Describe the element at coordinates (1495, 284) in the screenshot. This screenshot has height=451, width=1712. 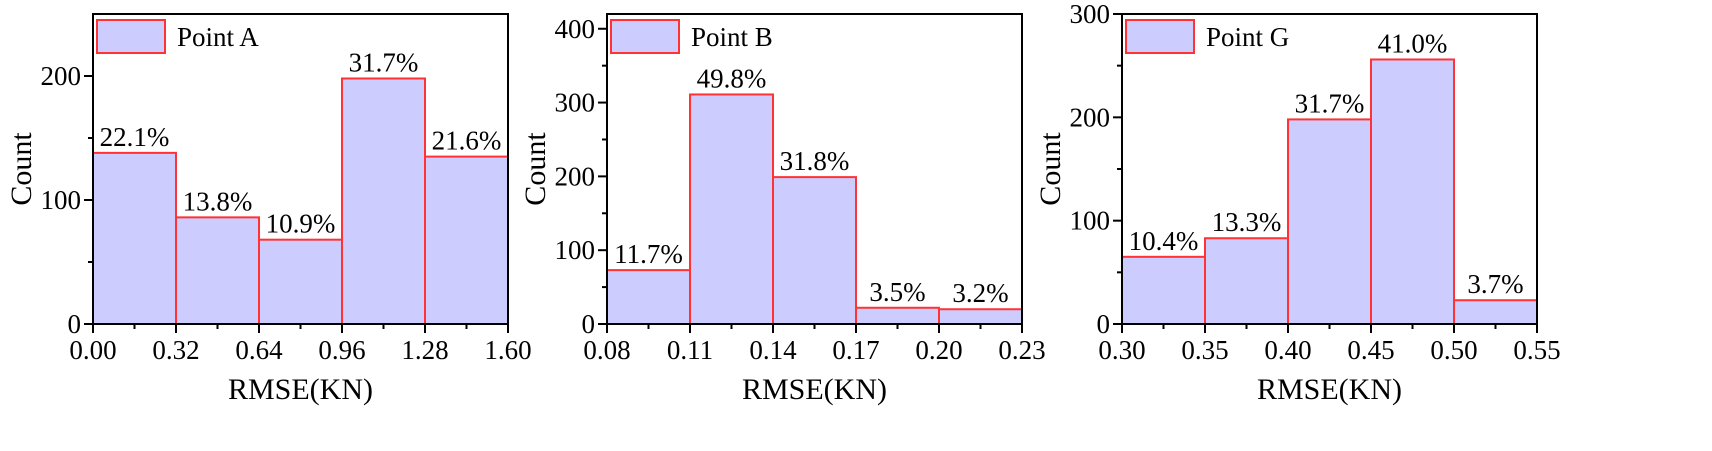
I see `bar-percent-label: 3.7%` at that location.